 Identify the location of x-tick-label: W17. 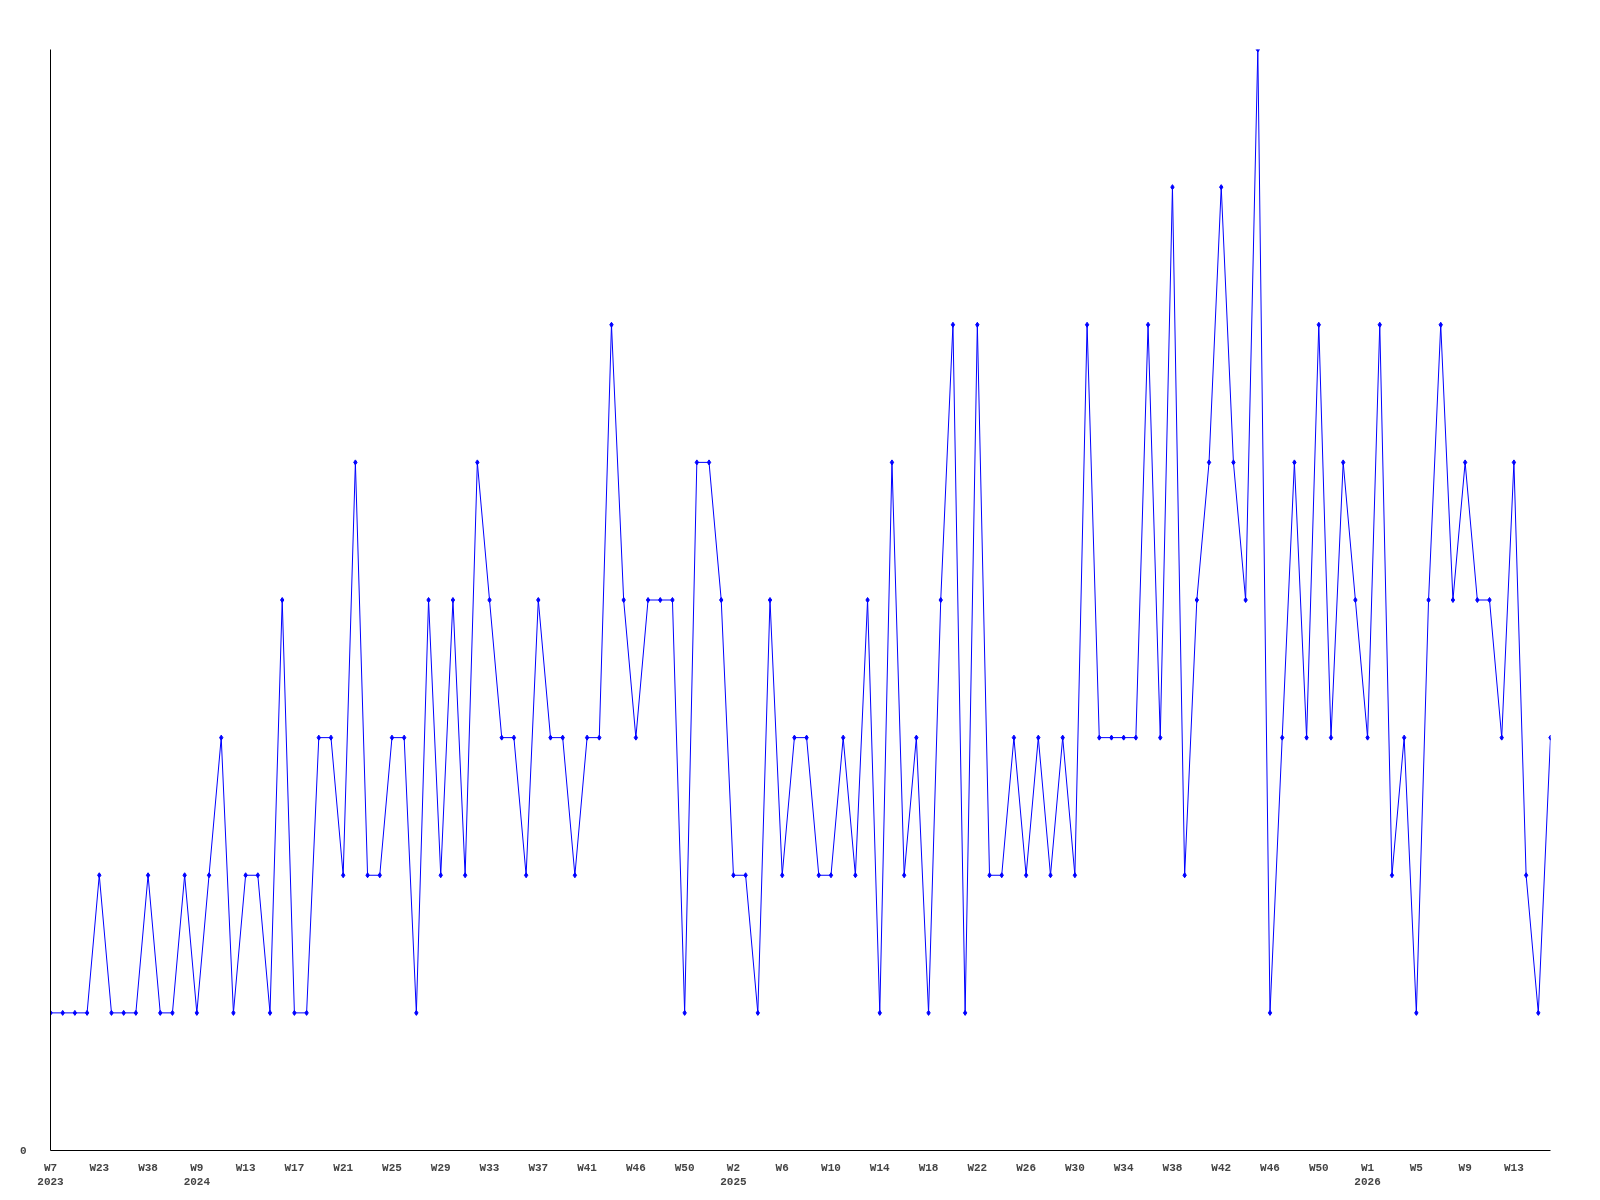
(294, 1167).